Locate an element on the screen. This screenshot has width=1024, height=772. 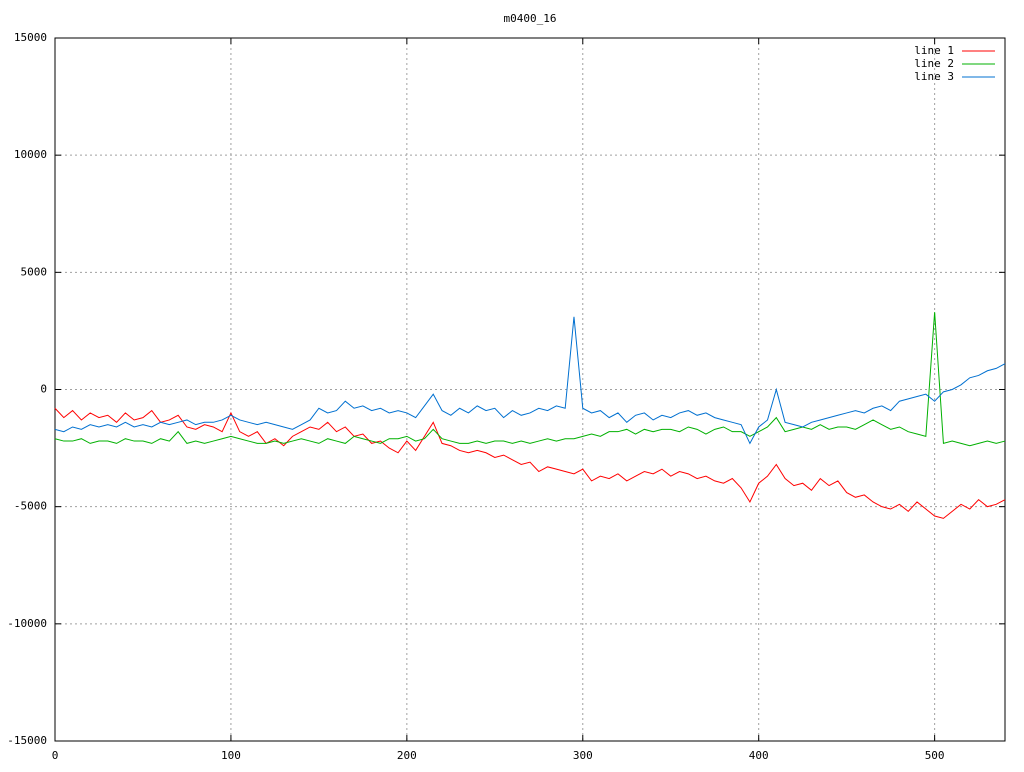
legend-label: line 2 is located at coordinates (934, 63).